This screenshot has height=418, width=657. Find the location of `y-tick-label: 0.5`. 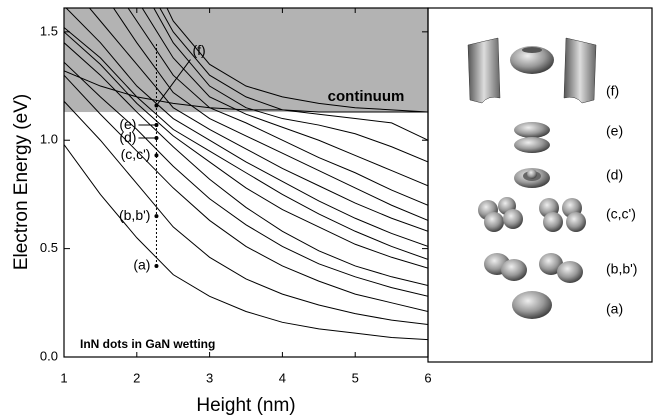

y-tick-label: 0.5 is located at coordinates (49, 247).